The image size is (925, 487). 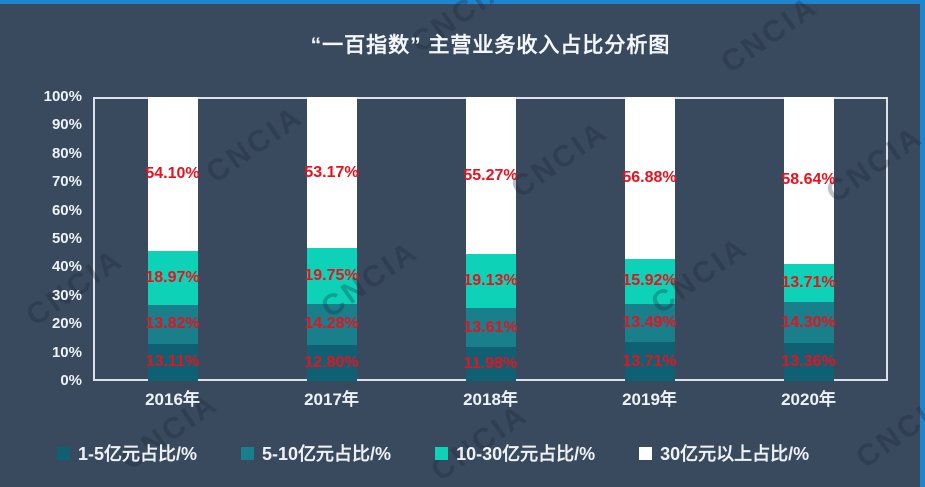 I want to click on legend: 1-5亿元占比/% 5-10亿元占比/% 10-30亿元占比/% 30亿元以上占比/%, so click(x=433, y=453).